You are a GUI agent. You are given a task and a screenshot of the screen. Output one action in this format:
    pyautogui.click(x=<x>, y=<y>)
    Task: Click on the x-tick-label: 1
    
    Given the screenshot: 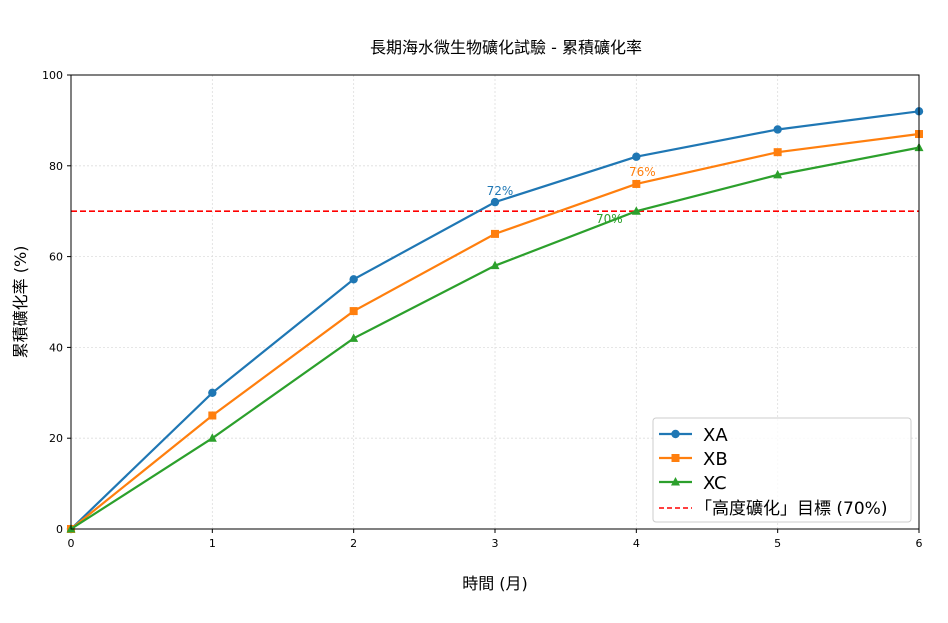 What is the action you would take?
    pyautogui.click(x=212, y=543)
    